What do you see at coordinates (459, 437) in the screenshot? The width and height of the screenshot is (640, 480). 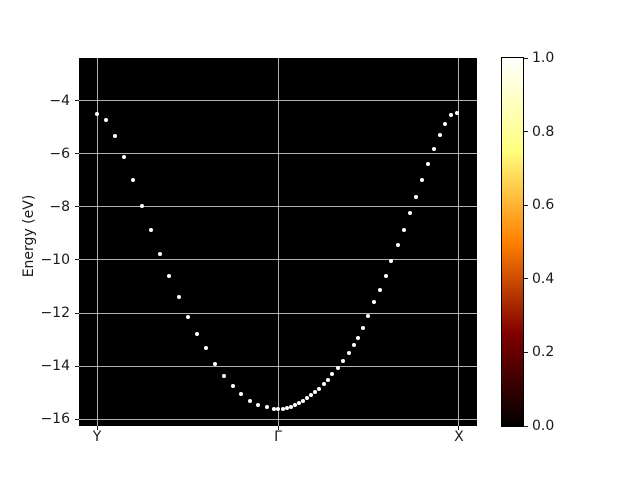 I see `x-tick-label: X` at bounding box center [459, 437].